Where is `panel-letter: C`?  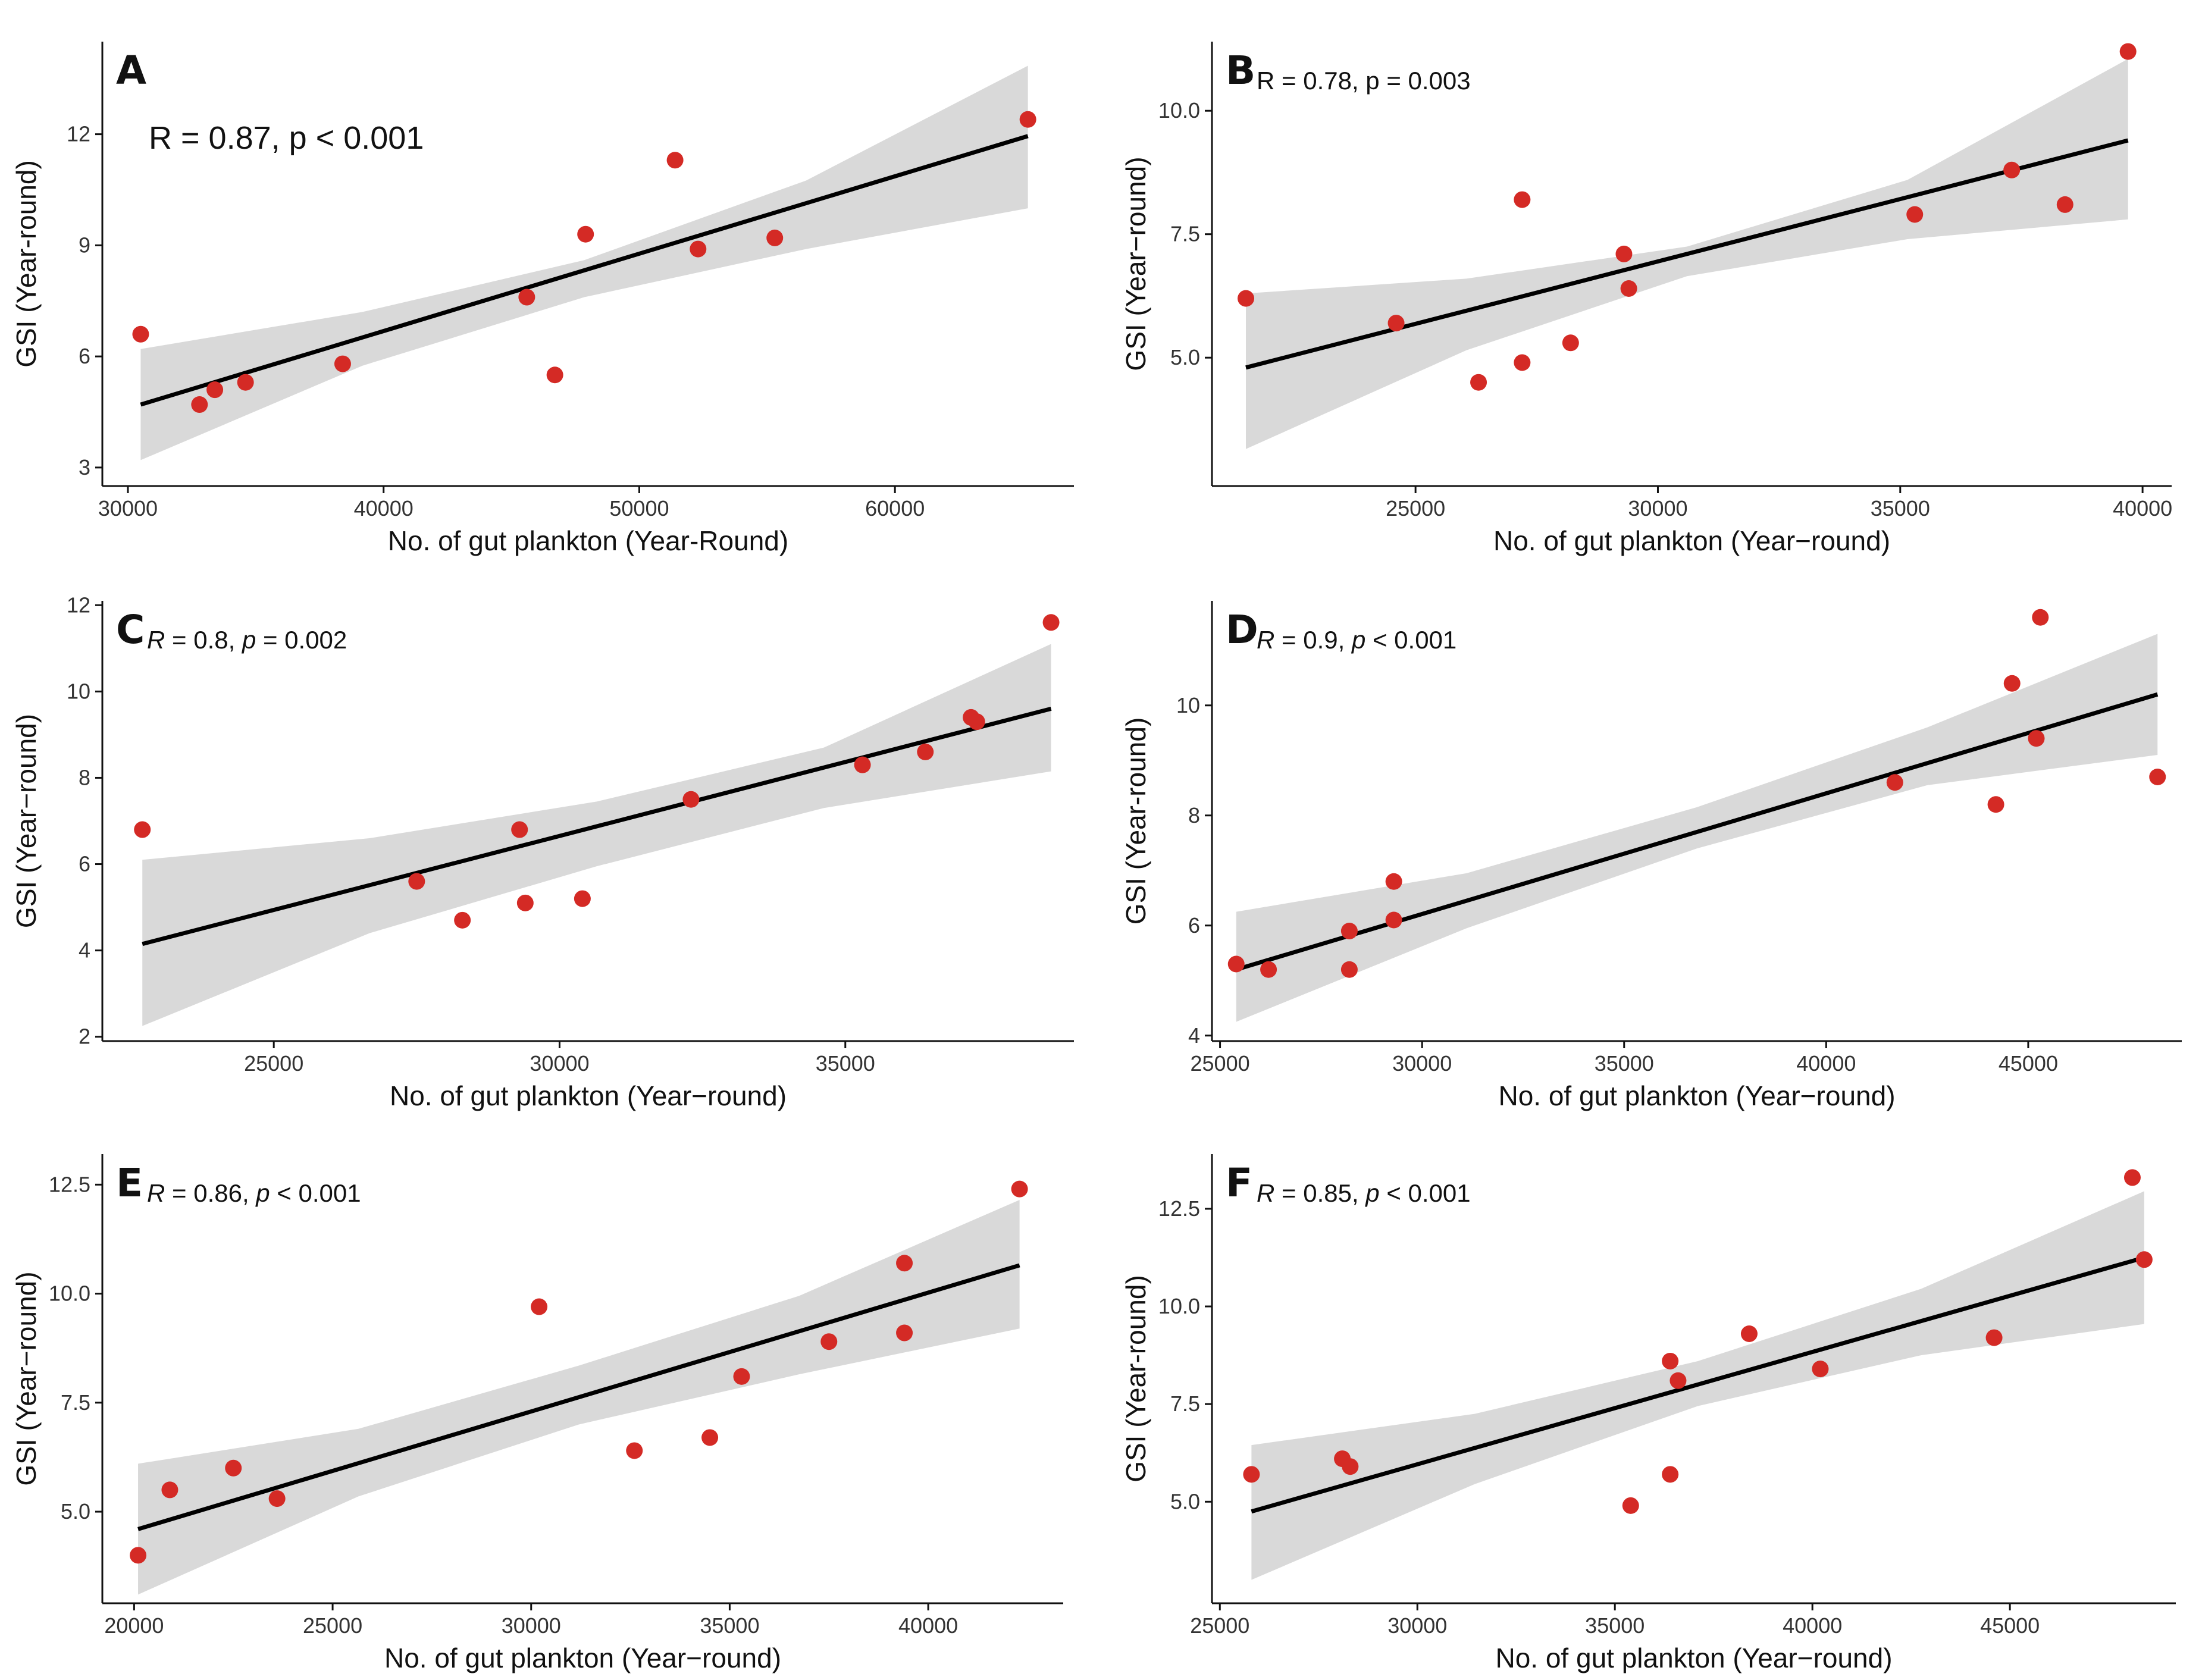 panel-letter: C is located at coordinates (130, 630).